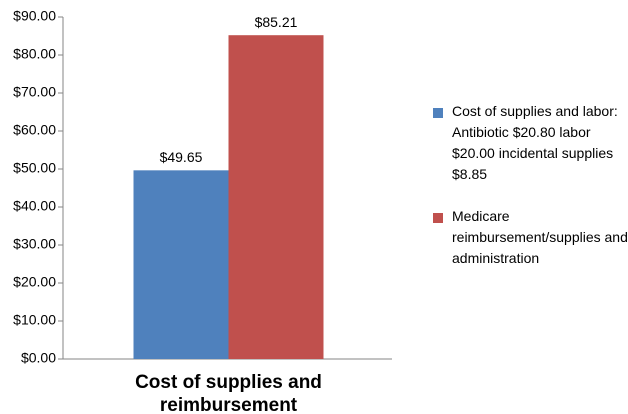 Image resolution: width=628 pixels, height=414 pixels. I want to click on value-label: $49.65, so click(181, 157).